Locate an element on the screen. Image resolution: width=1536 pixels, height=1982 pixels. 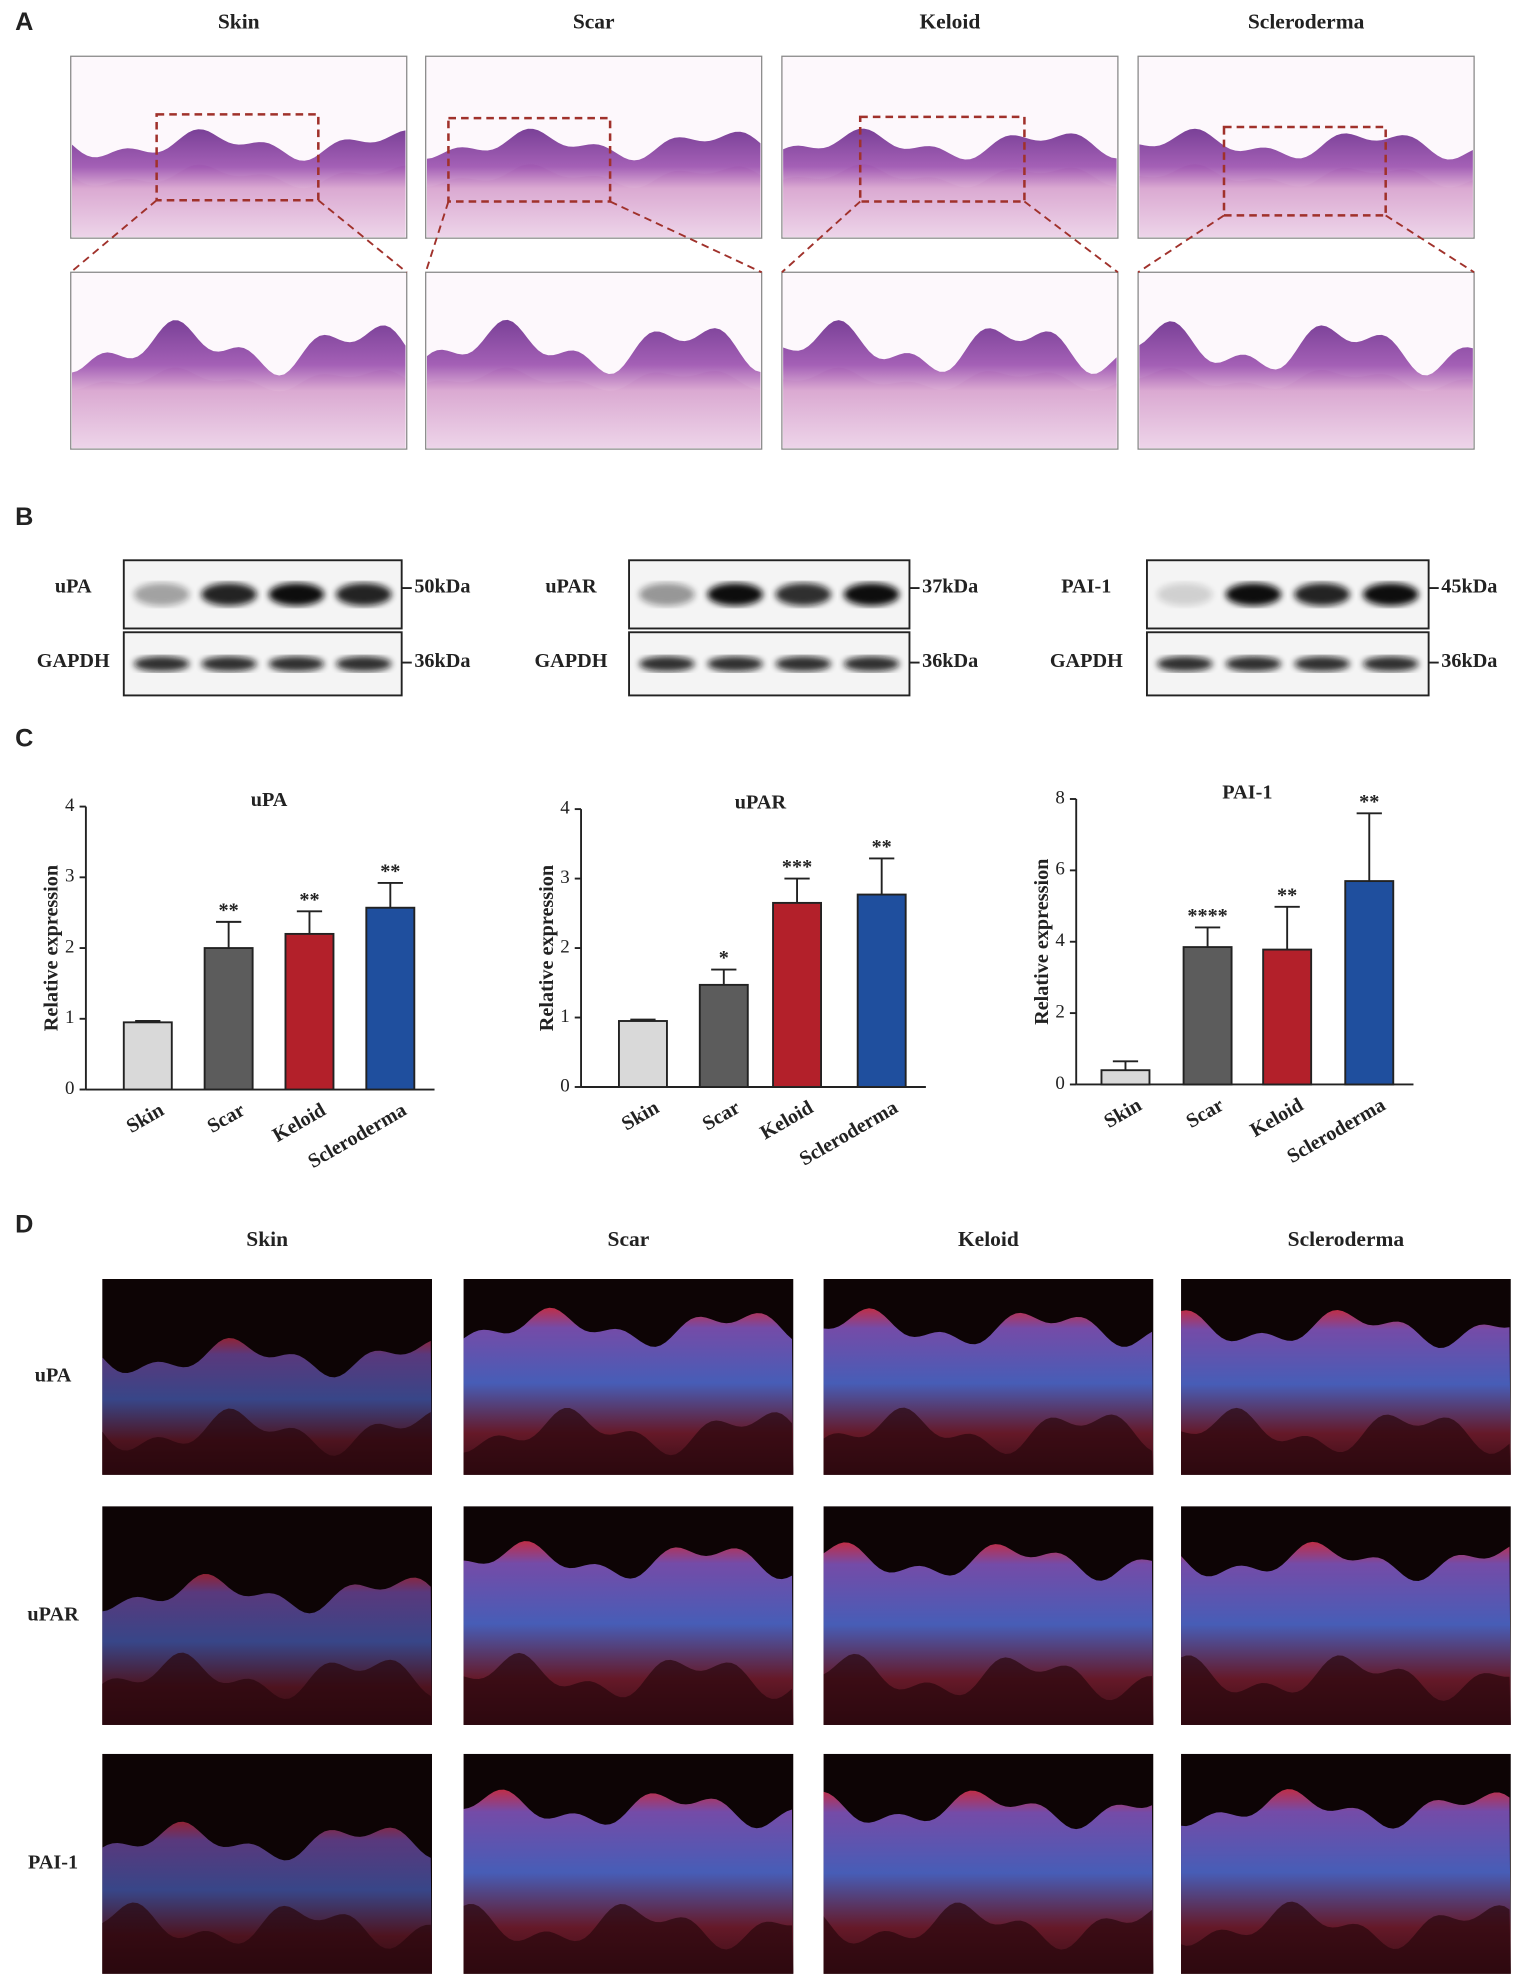
zoom-box is located at coordinates (529, 159).